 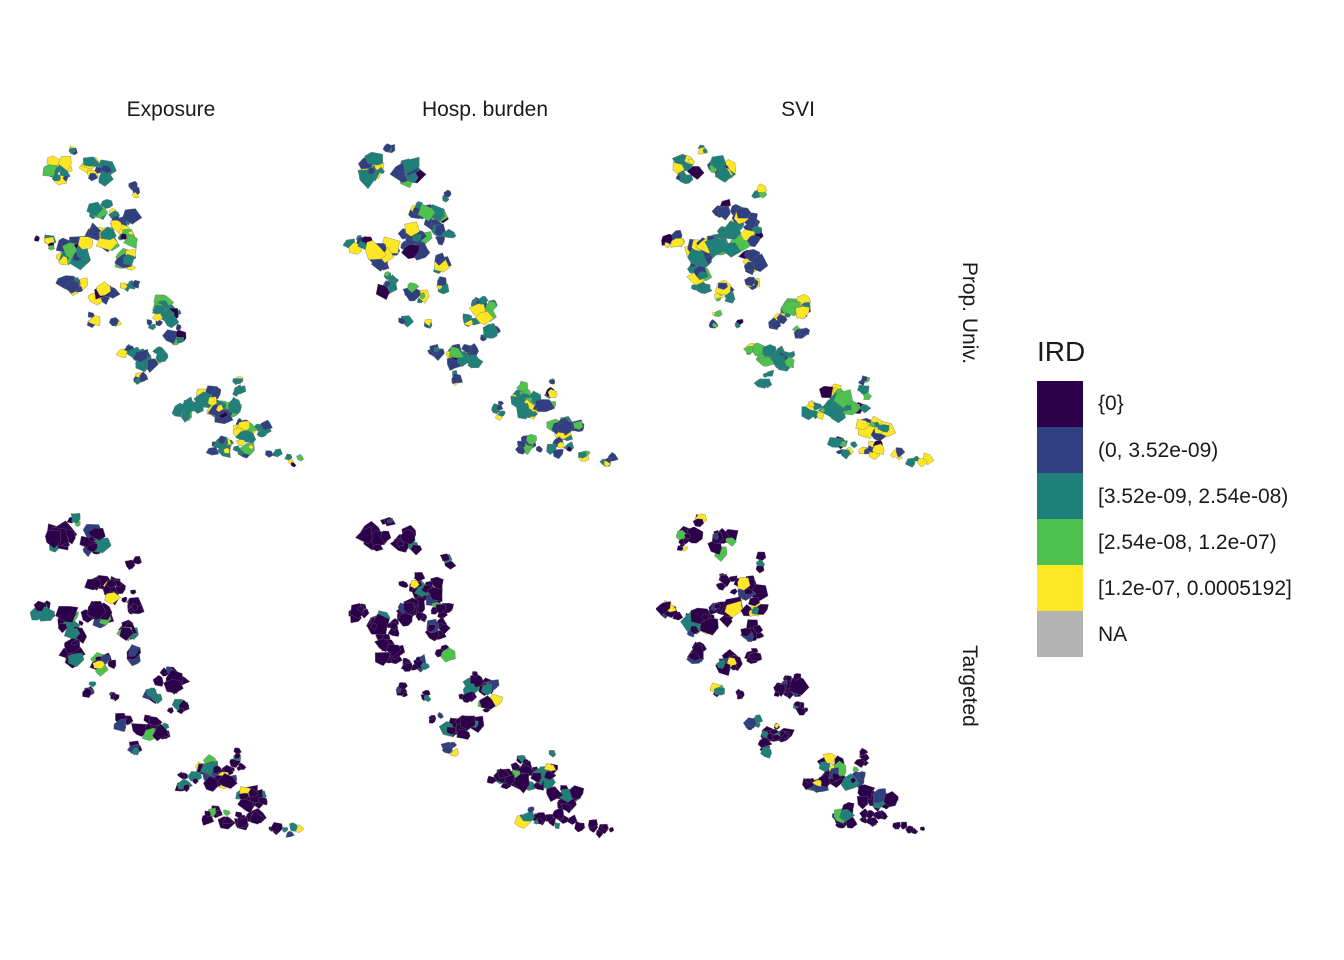 What do you see at coordinates (171, 109) in the screenshot?
I see `column-title-exposure: Exposure` at bounding box center [171, 109].